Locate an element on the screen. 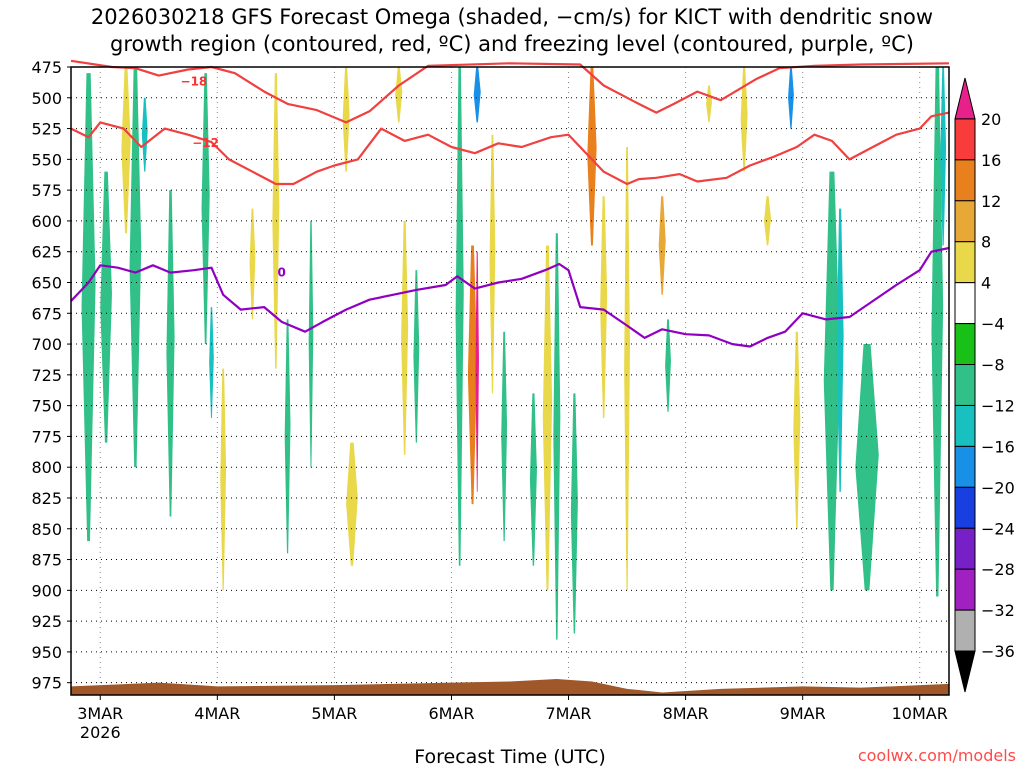 The image size is (1024, 768). credit-text: coolwx.com/models is located at coordinates (937, 755).